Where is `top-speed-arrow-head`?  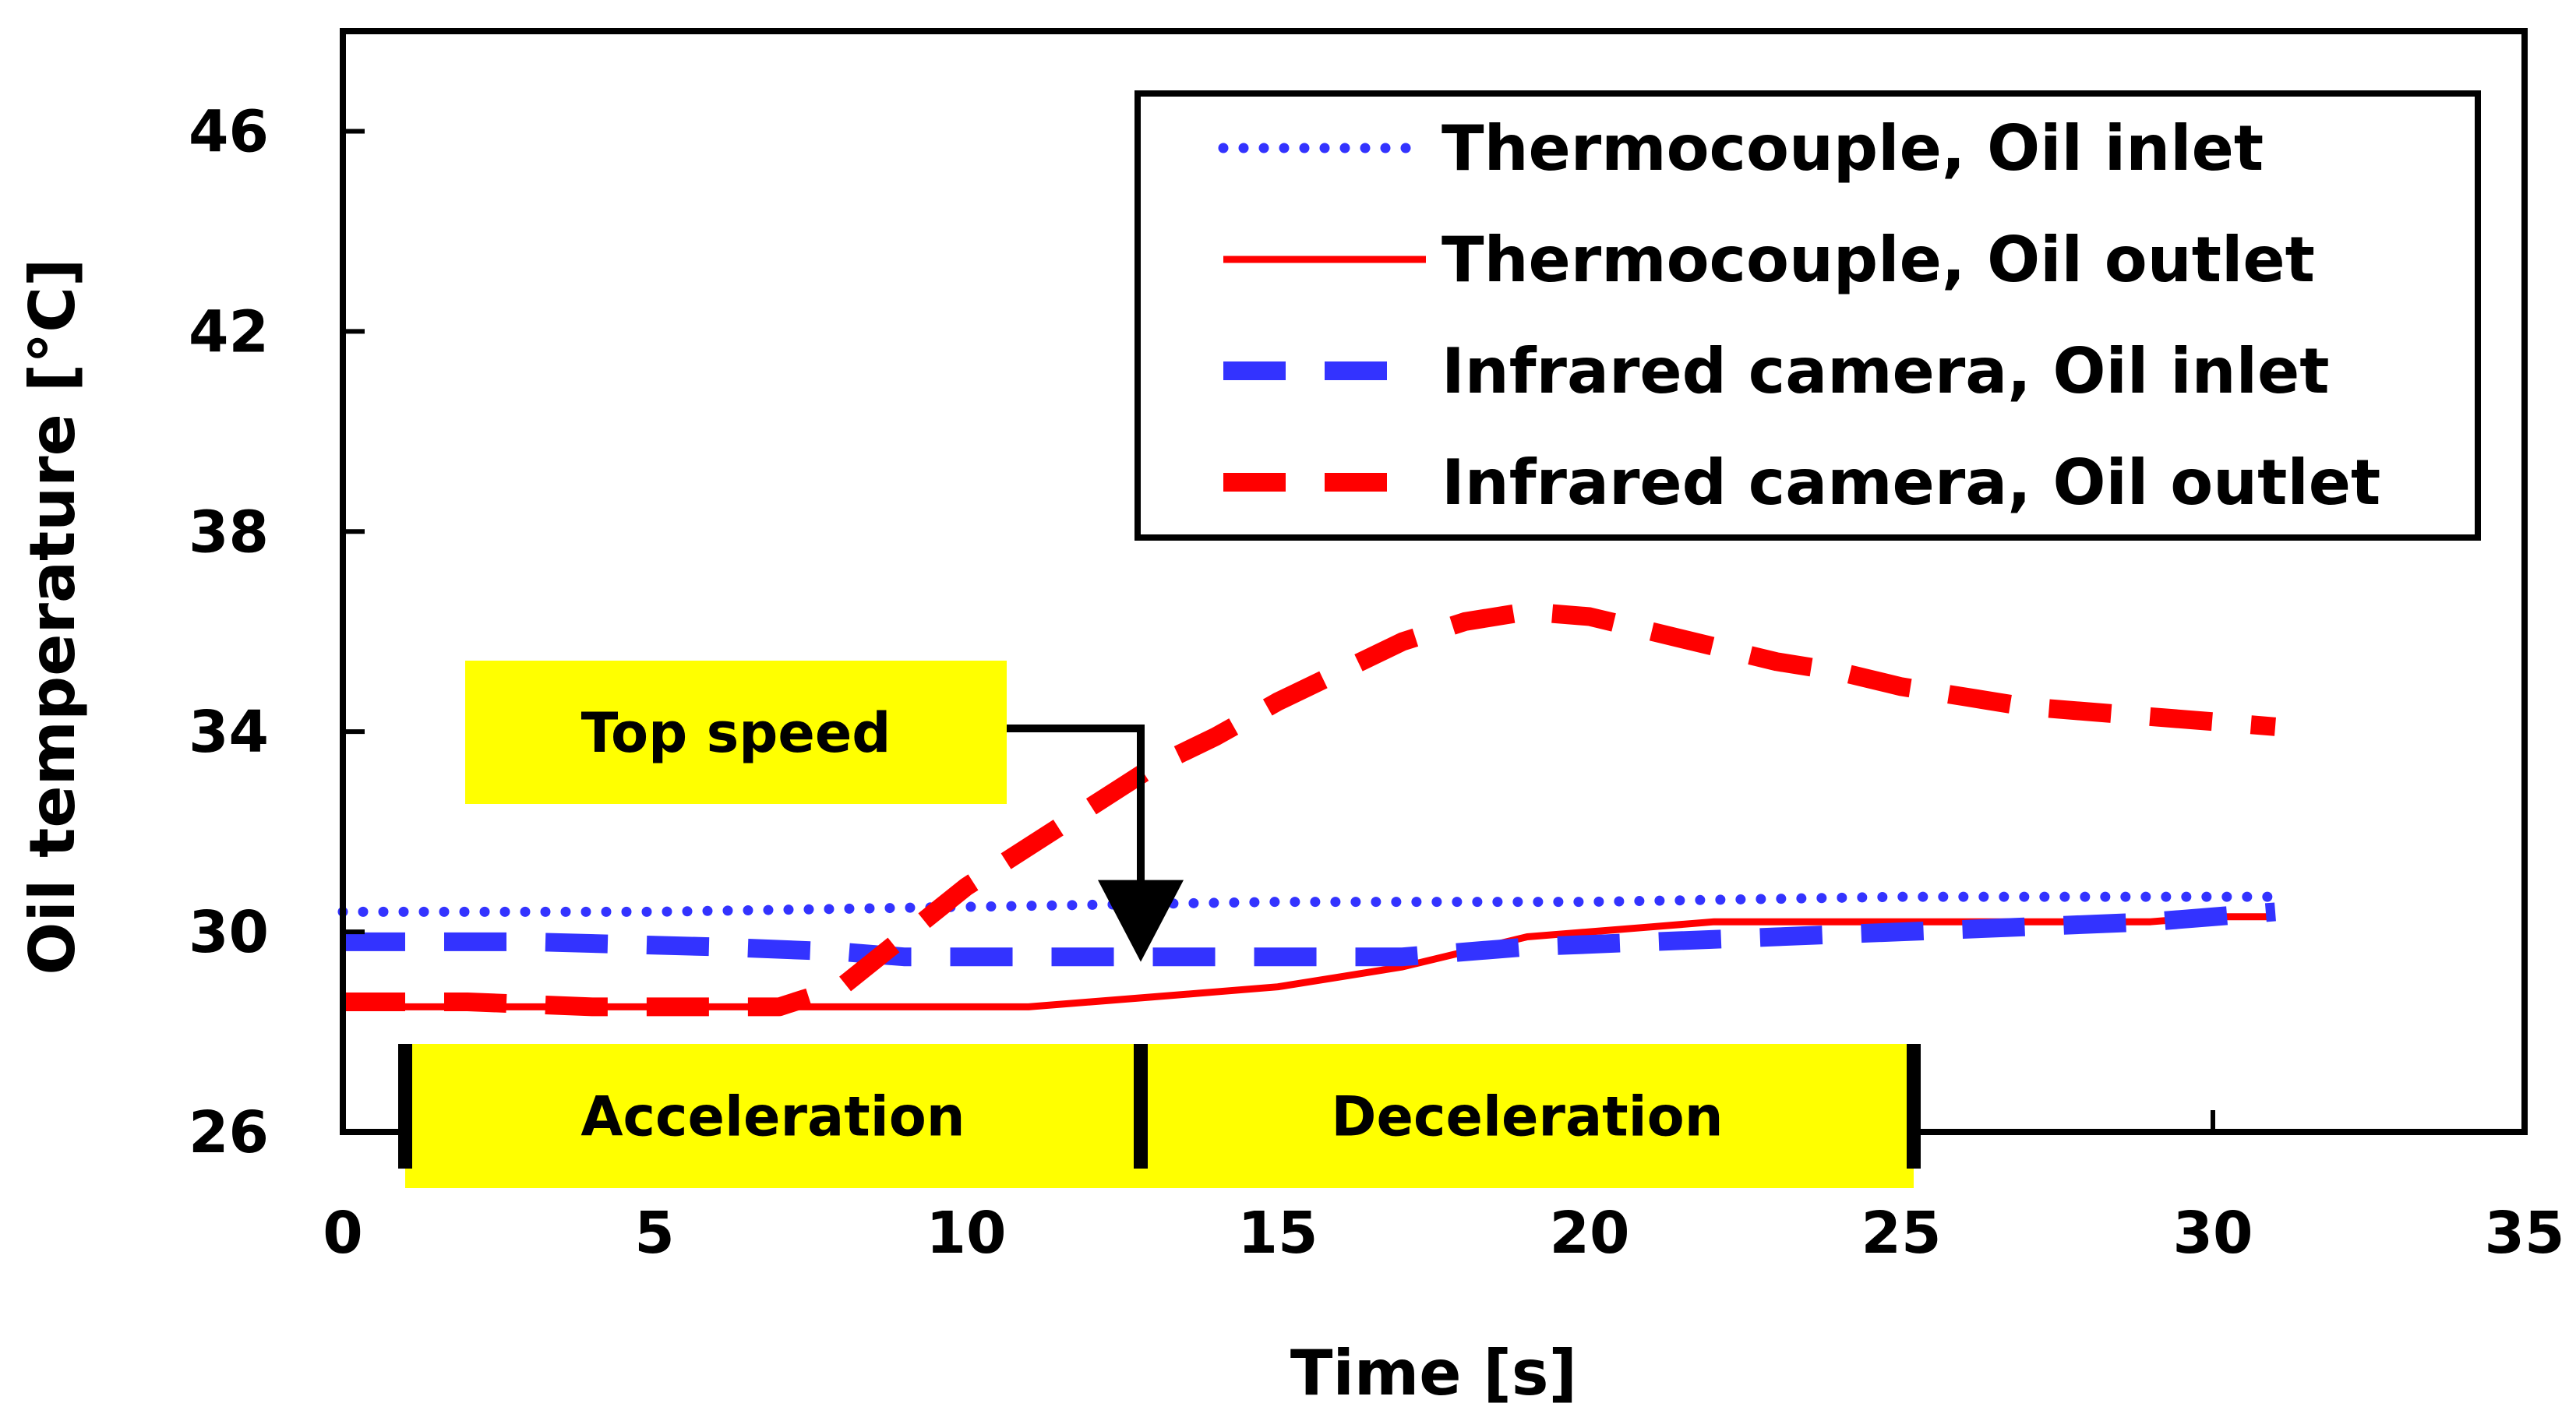
top-speed-arrow-head is located at coordinates (1141, 921).